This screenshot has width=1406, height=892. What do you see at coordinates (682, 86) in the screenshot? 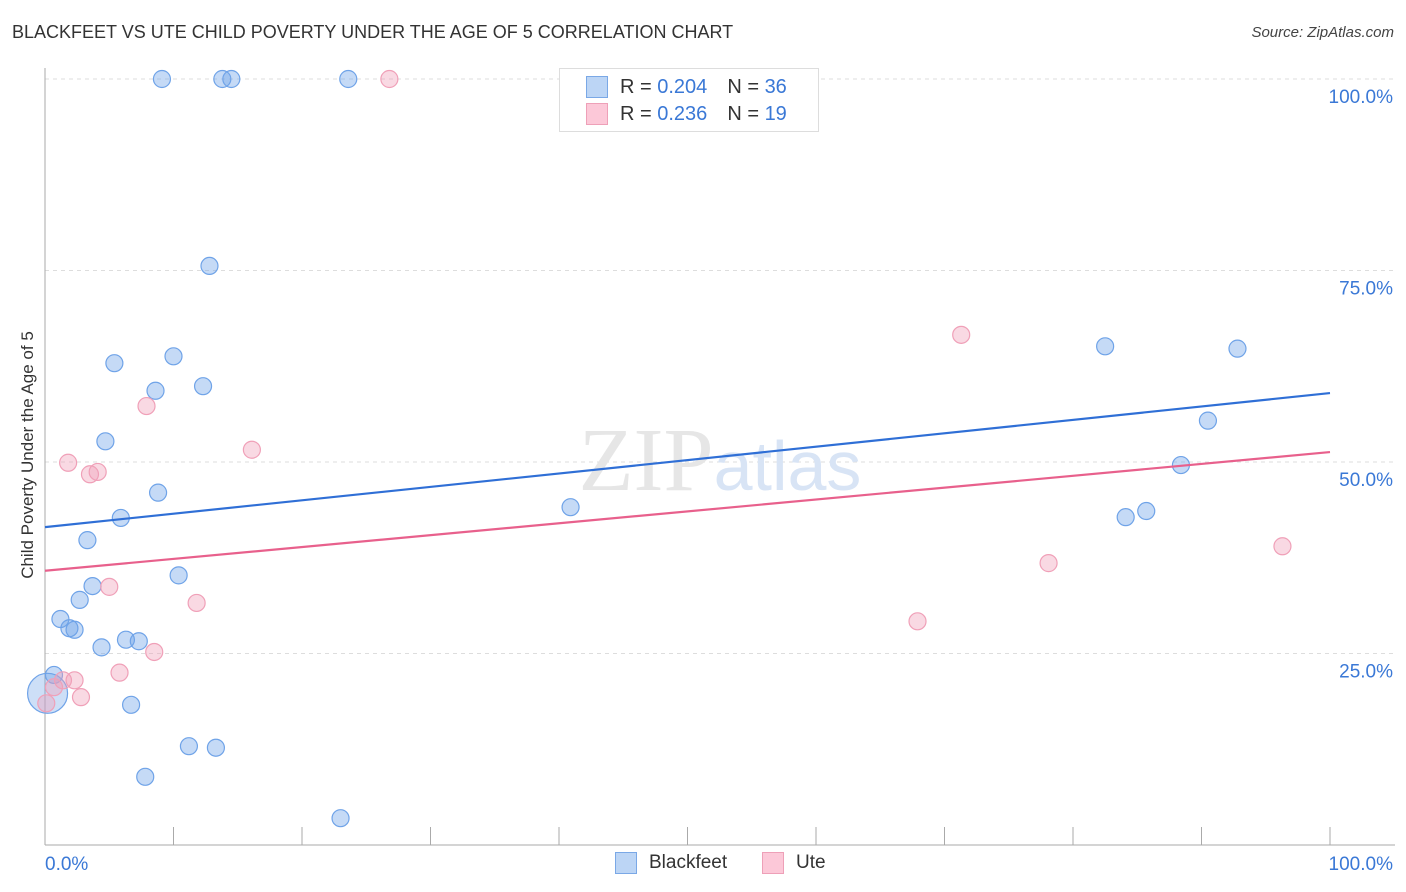
I see `r-value: 0.204` at bounding box center [682, 86].